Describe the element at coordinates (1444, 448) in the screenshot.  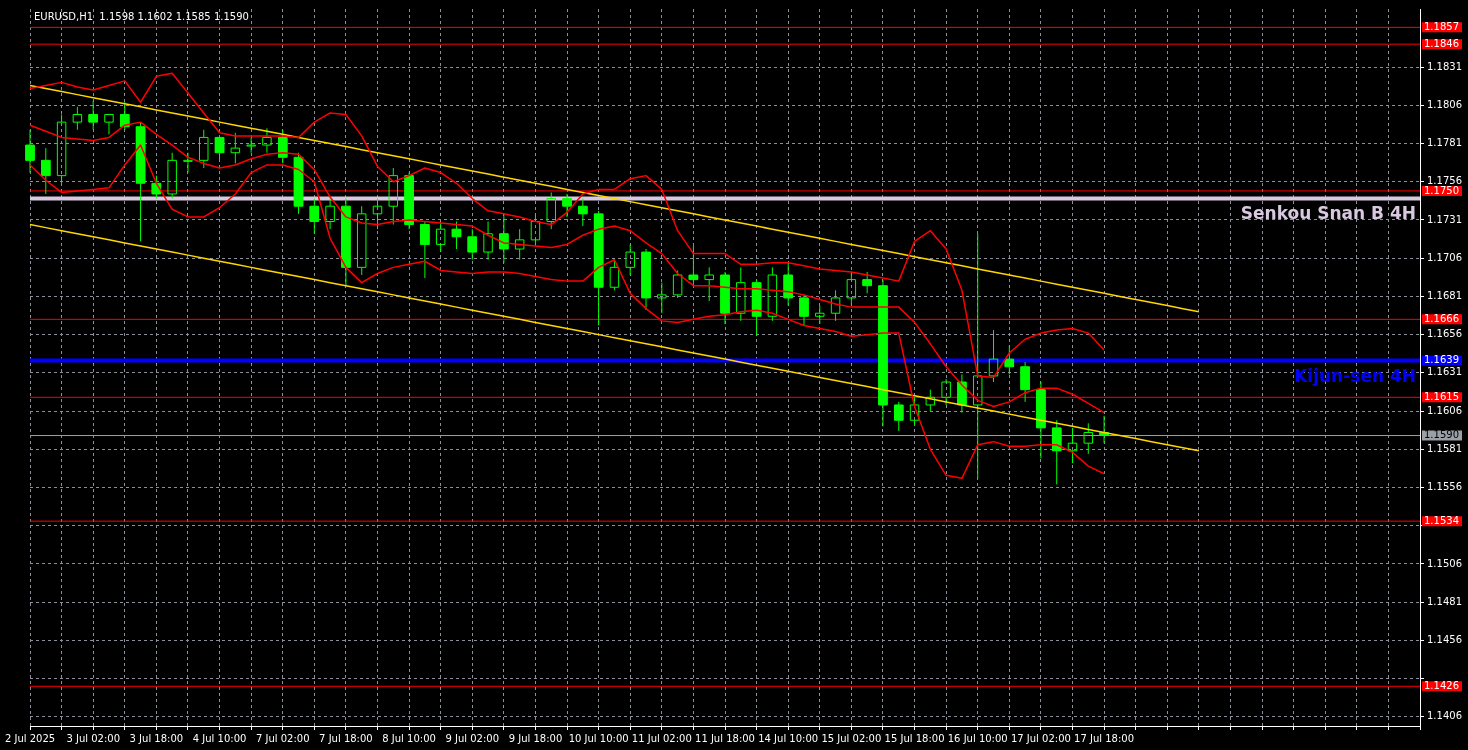
I see `y-tick-label: 1.1581` at that location.